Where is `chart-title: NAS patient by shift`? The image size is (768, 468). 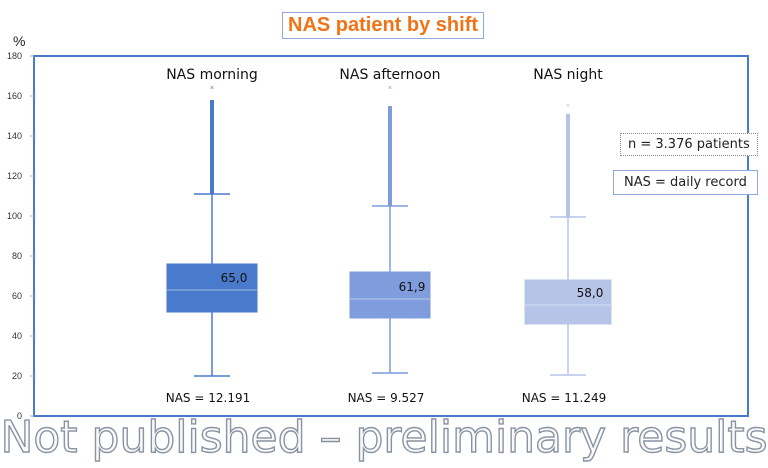 chart-title: NAS patient by shift is located at coordinates (383, 25).